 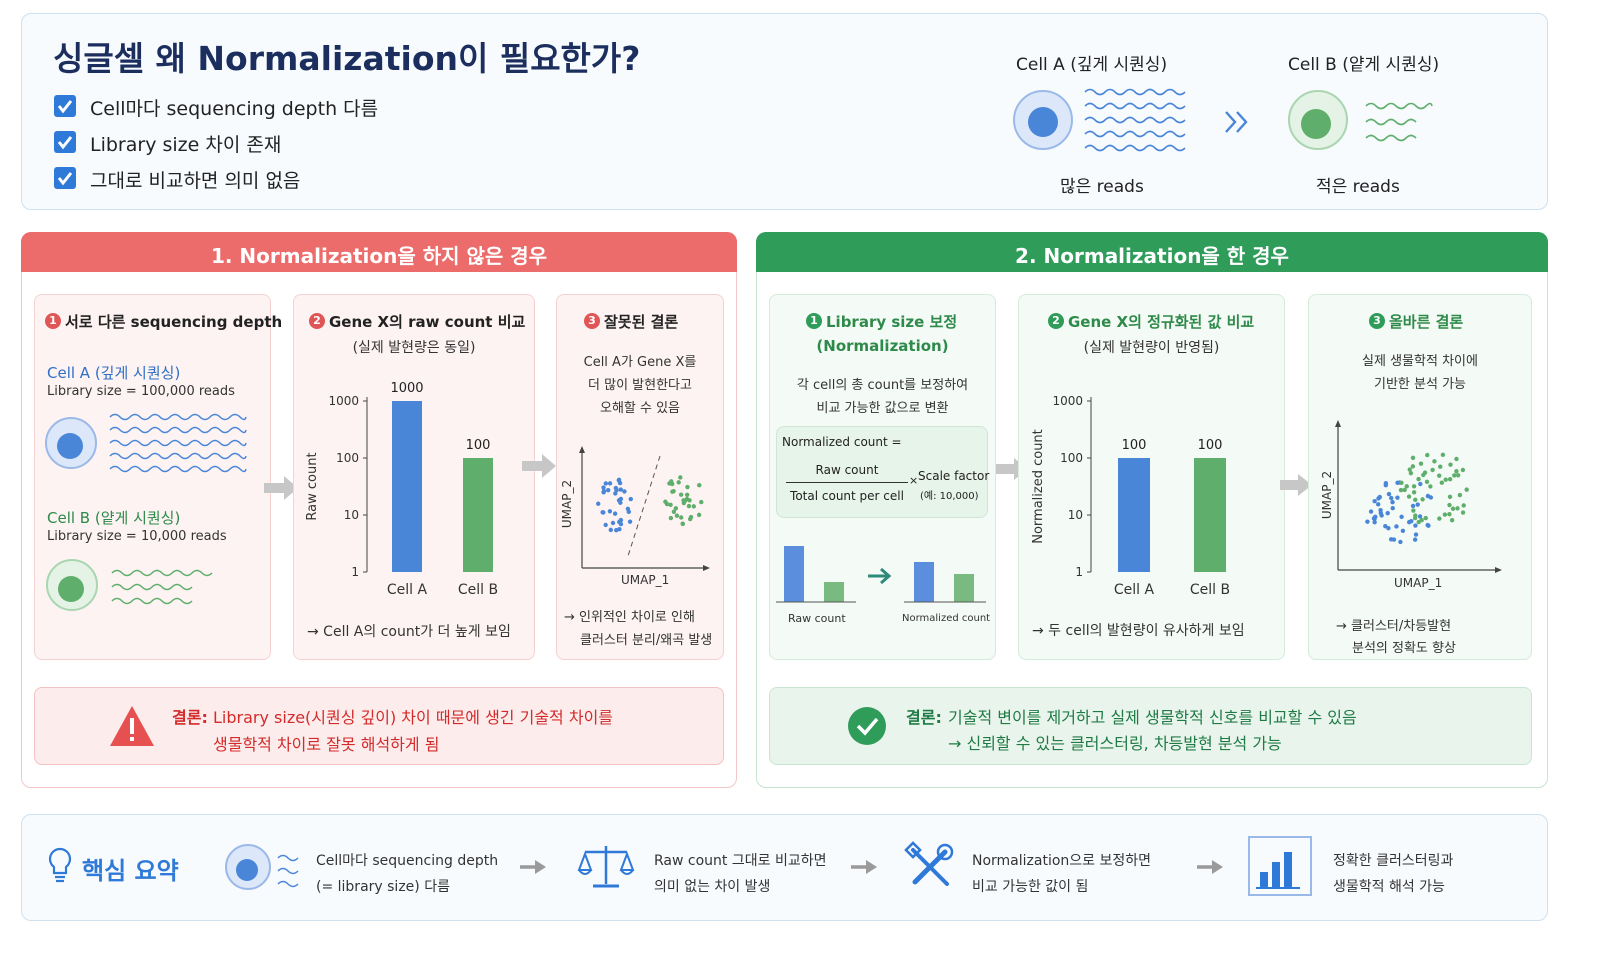 What do you see at coordinates (248, 867) in the screenshot?
I see `cell-icon` at bounding box center [248, 867].